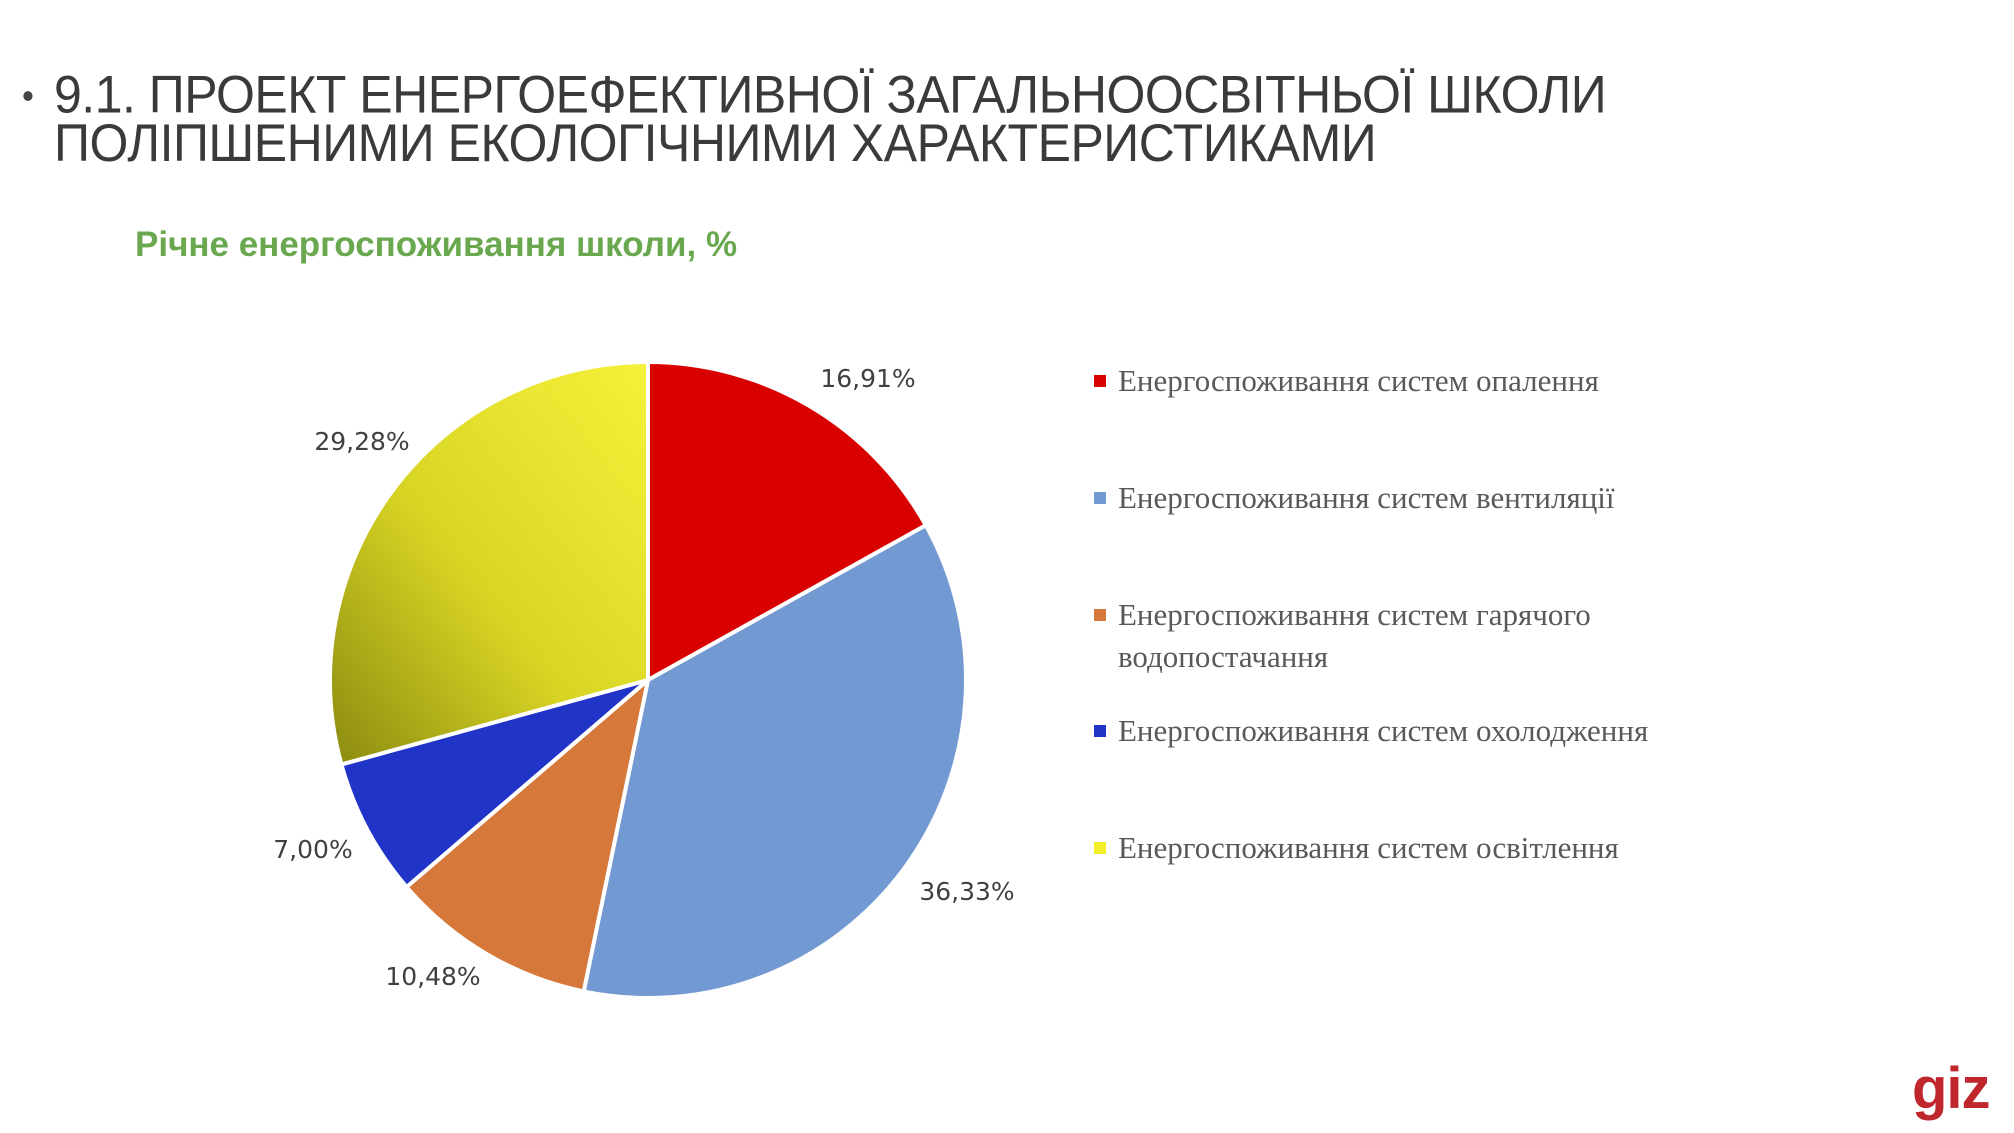 This screenshot has height=1133, width=2014. Describe the element at coordinates (1368, 847) in the screenshot. I see `legend-label-5: Енергоспоживання систем освітлення` at that location.